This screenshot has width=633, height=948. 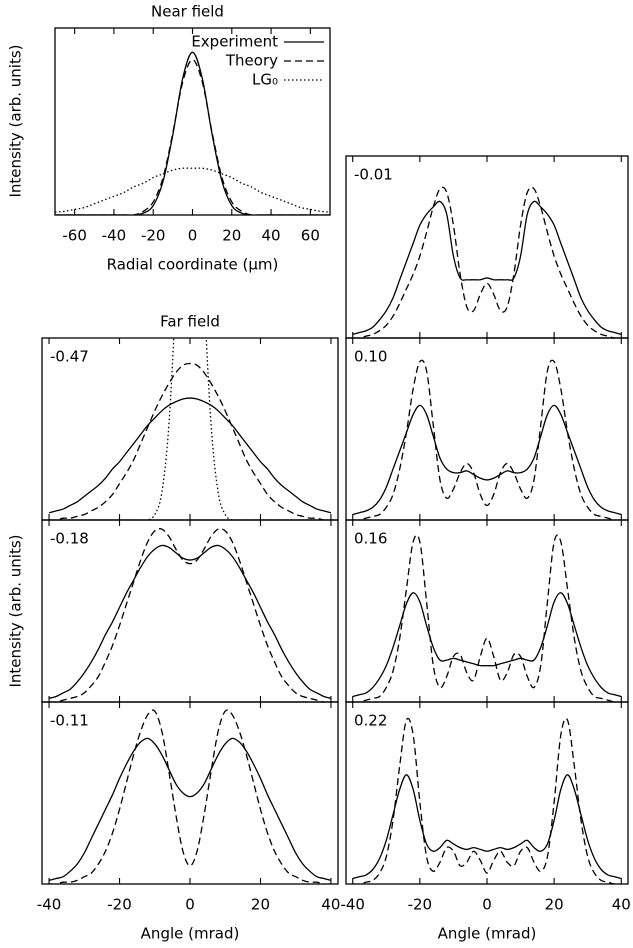 I want to click on x-tick-label: 60, so click(x=310, y=236).